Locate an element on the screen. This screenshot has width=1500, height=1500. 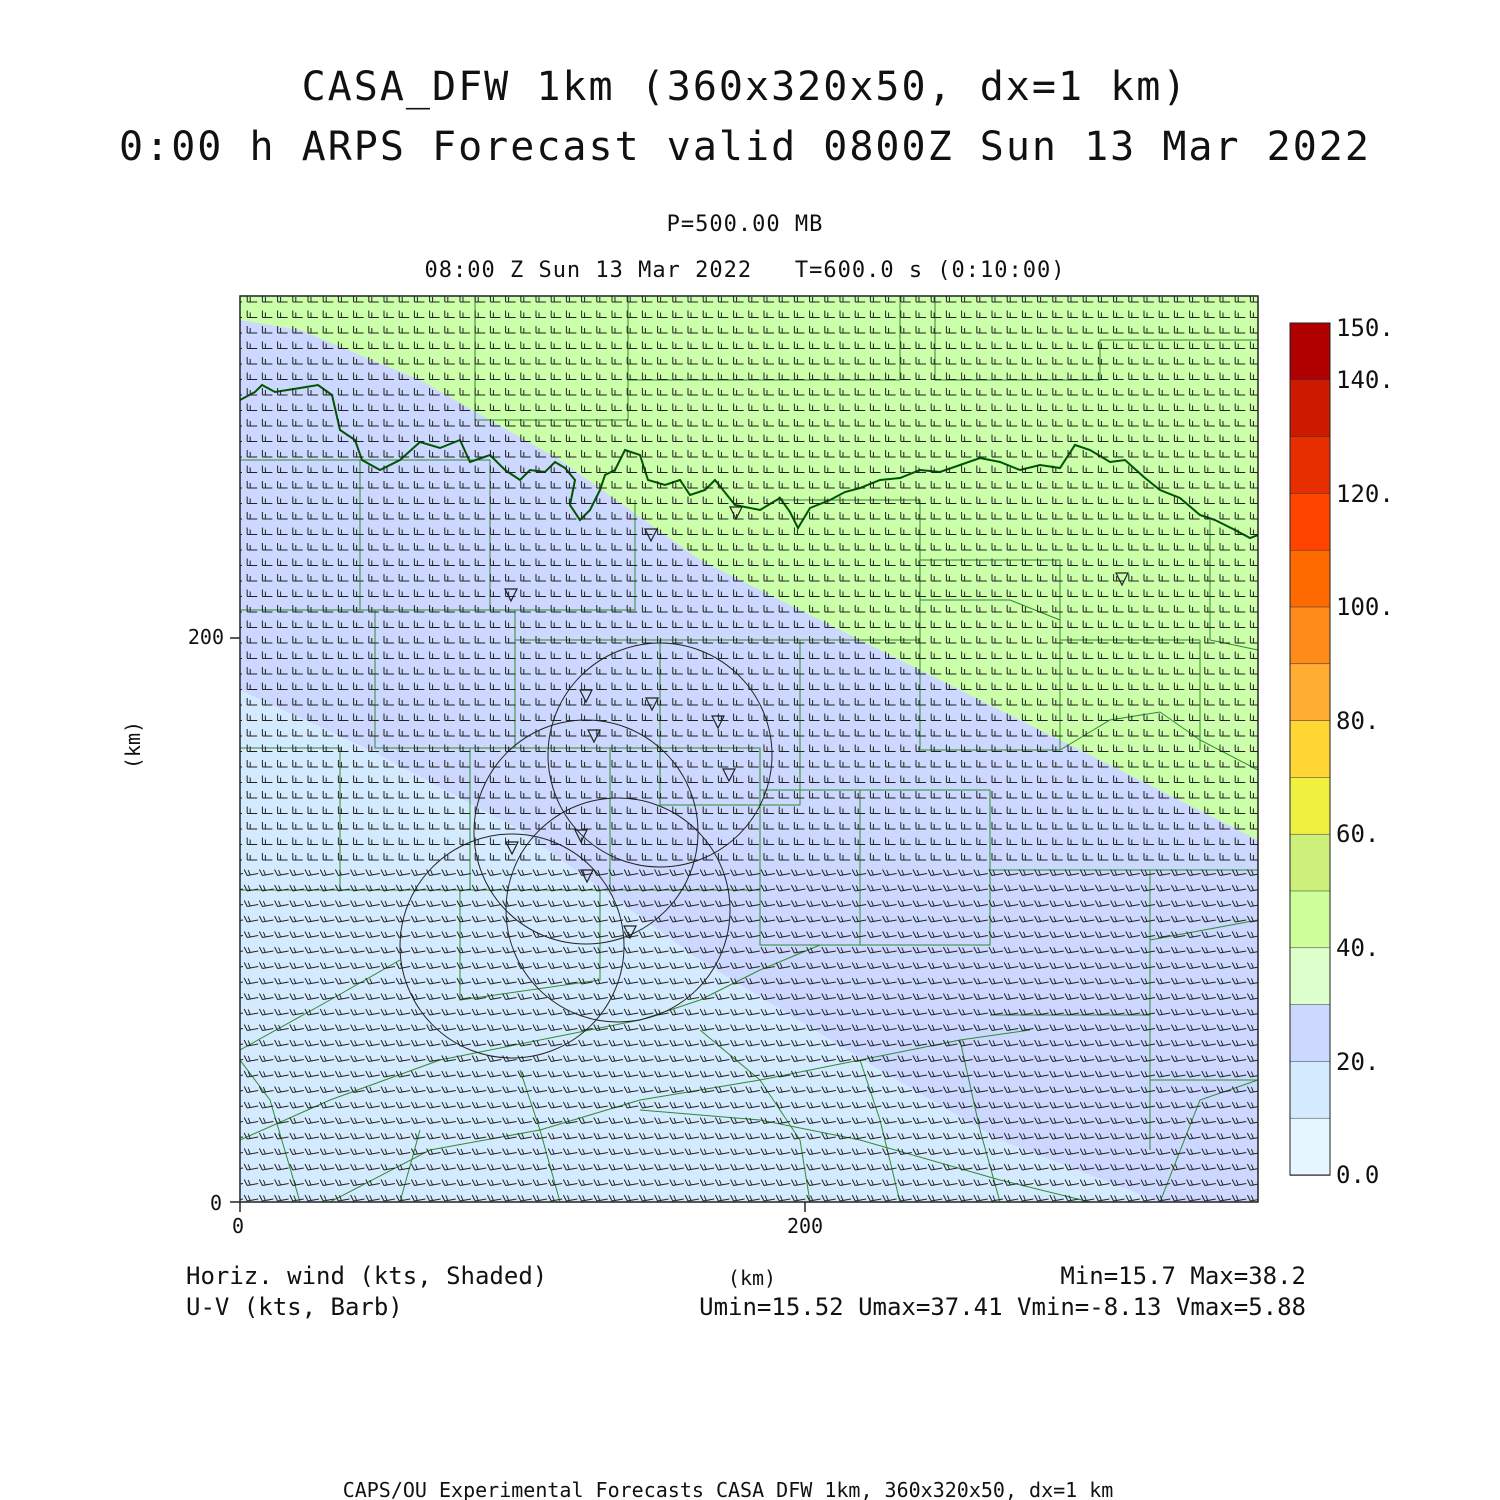
legend-field-shaded: Horiz. wind (kts, Shaded) is located at coordinates (366, 1276).